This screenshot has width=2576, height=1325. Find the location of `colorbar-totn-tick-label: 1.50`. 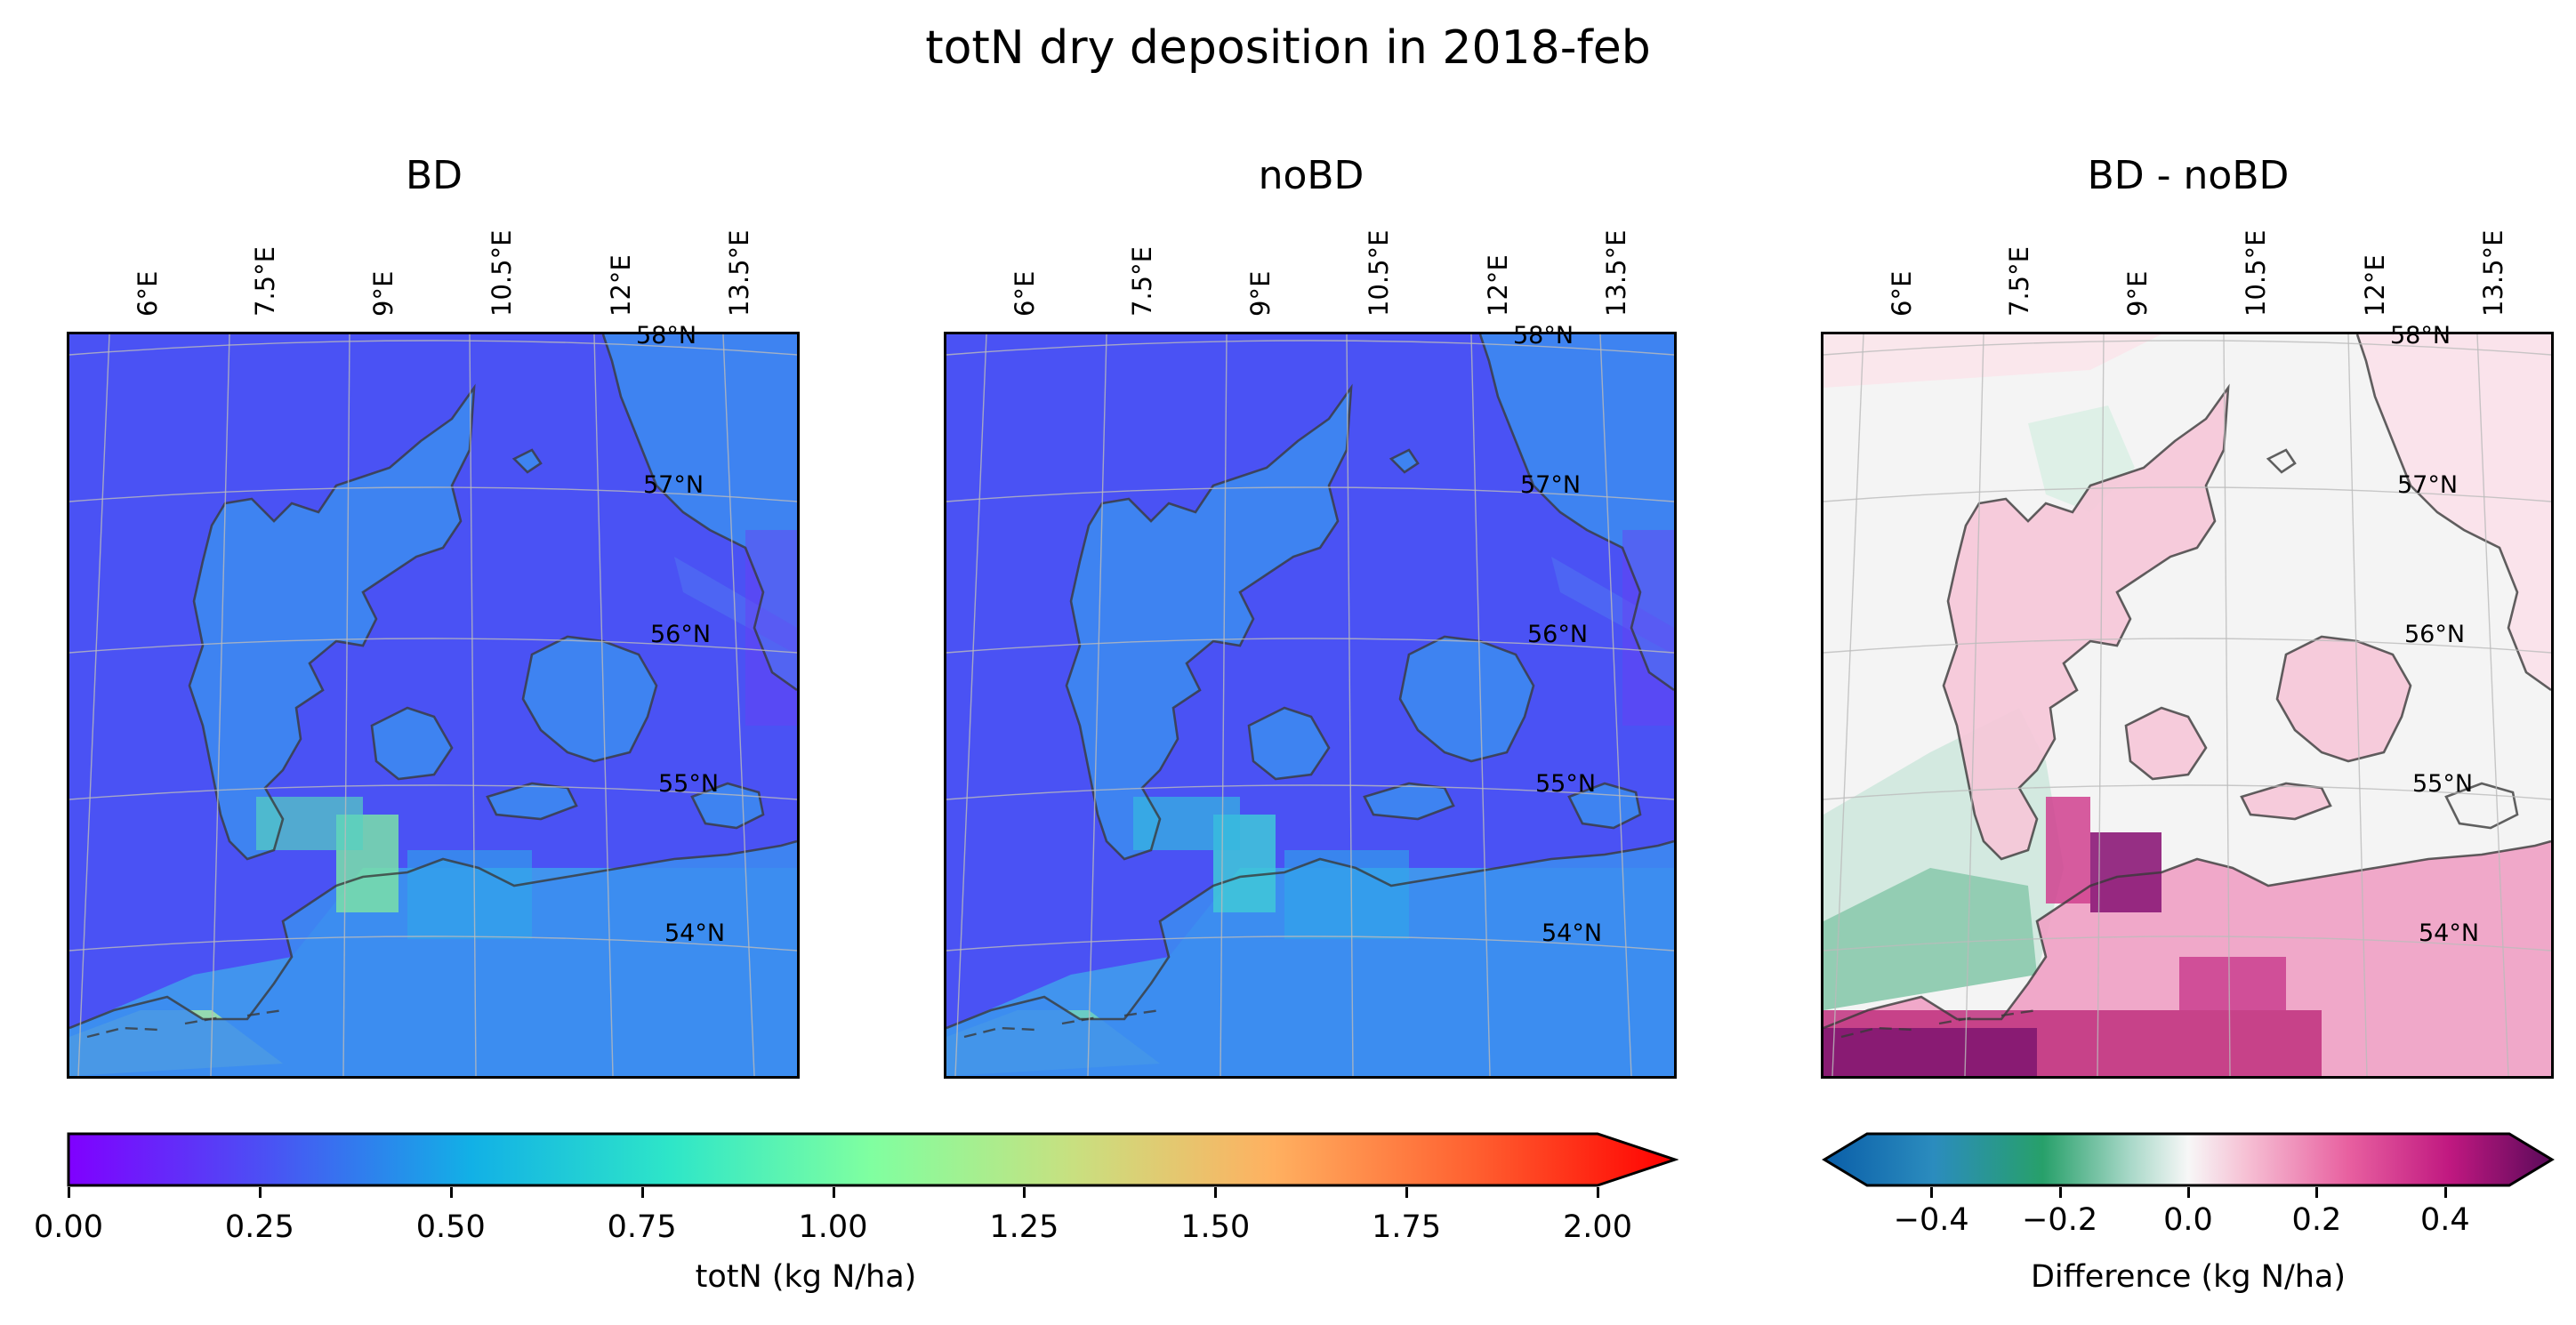

colorbar-totn-tick-label: 1.50 is located at coordinates (1215, 1227).